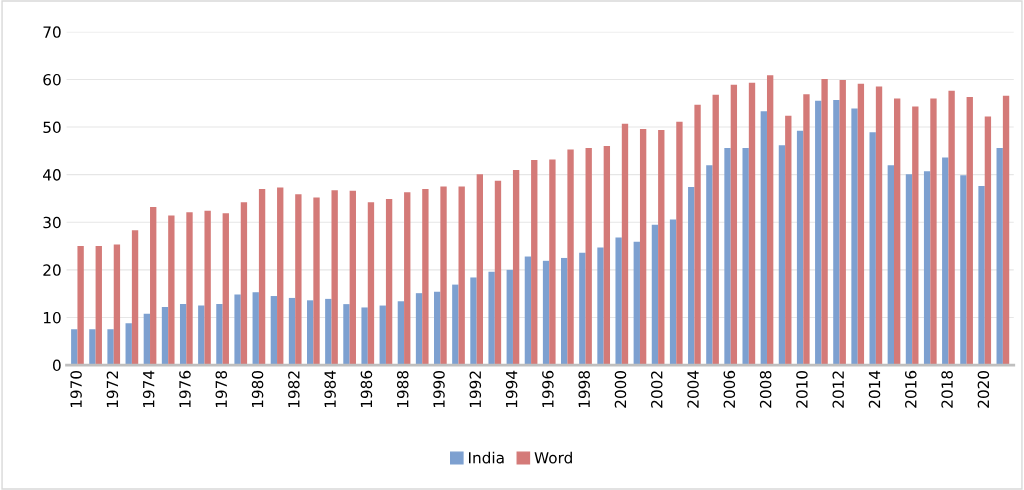  What do you see at coordinates (185, 389) in the screenshot?
I see `x-tick-label: 1976` at bounding box center [185, 389].